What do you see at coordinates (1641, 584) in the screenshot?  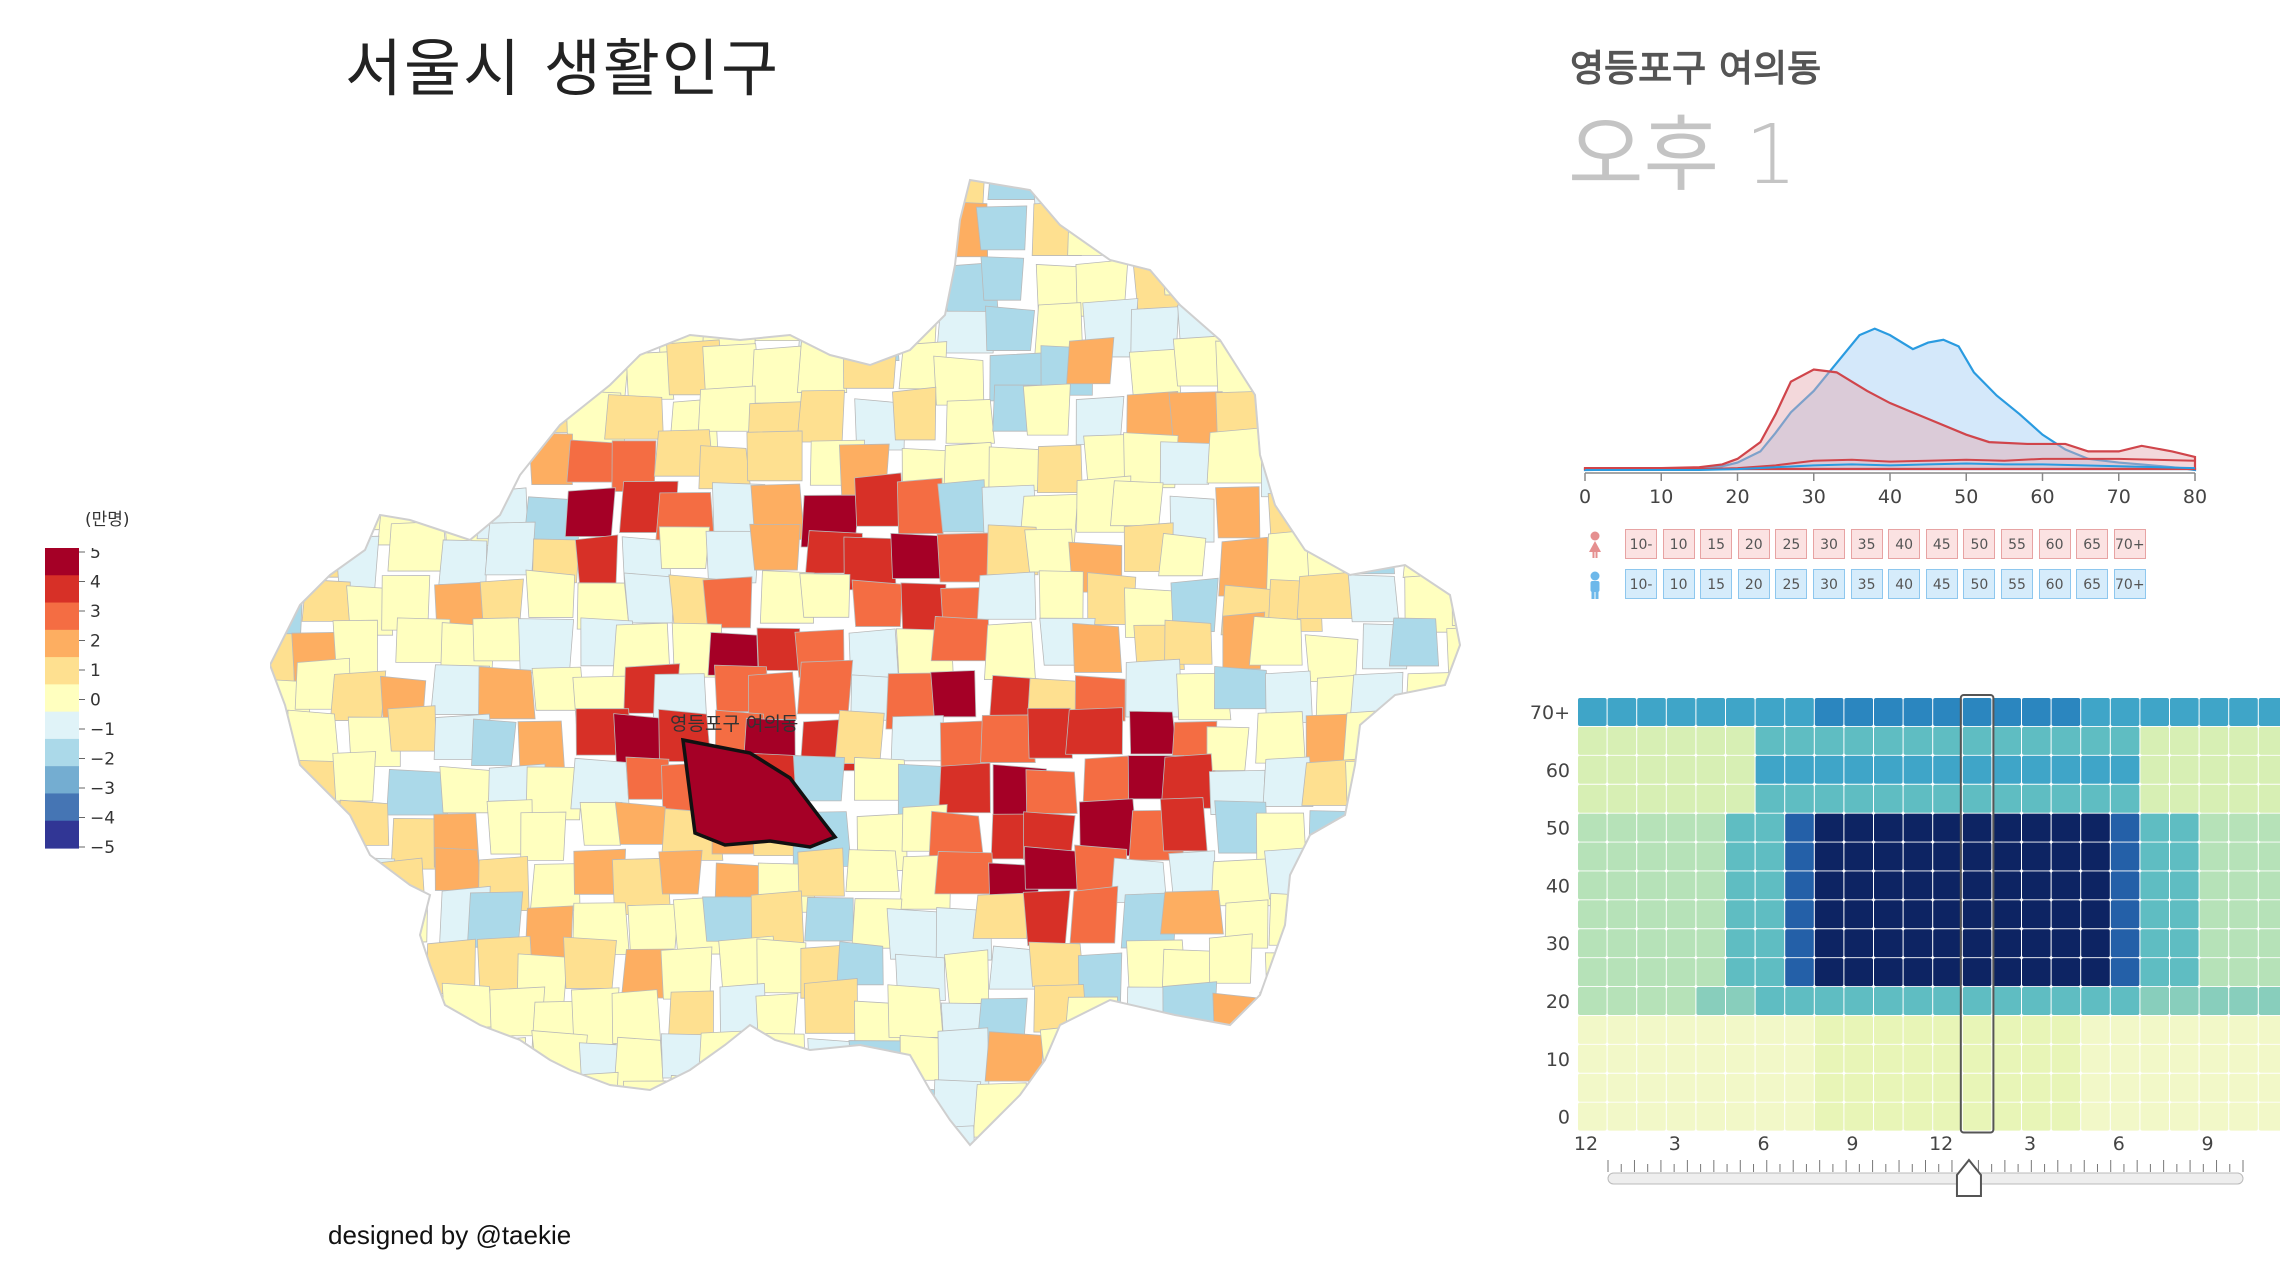 I see `male-age-button: 10-` at bounding box center [1641, 584].